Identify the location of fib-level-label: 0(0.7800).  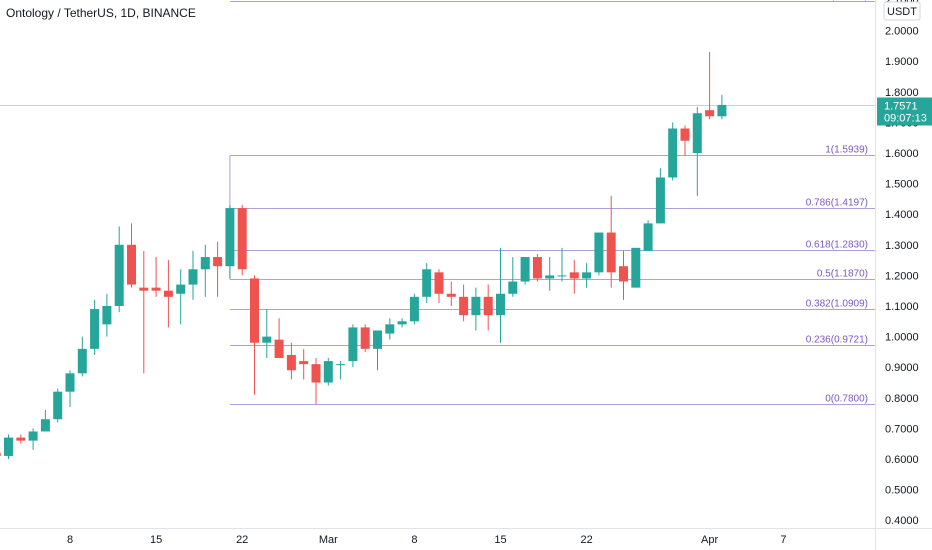
(846, 399).